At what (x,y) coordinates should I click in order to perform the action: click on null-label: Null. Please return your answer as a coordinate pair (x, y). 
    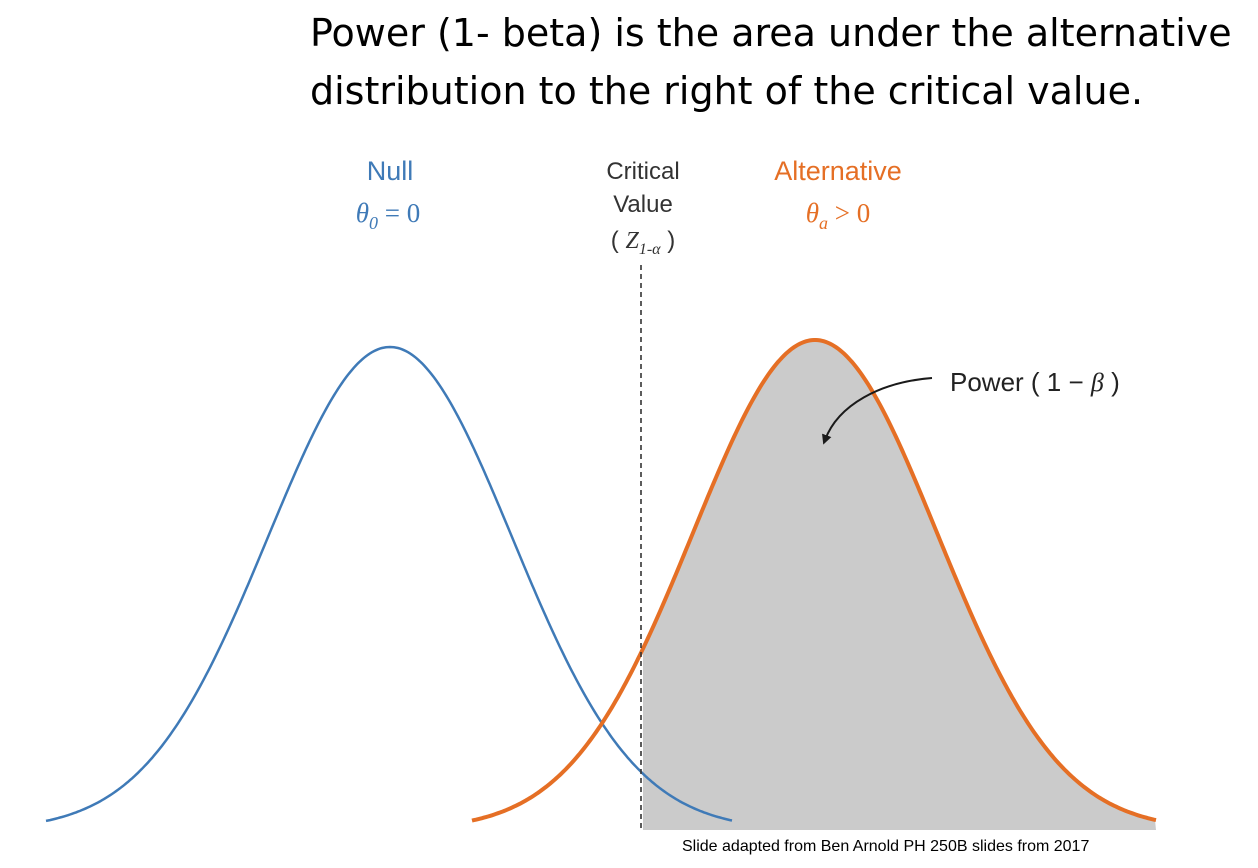
    Looking at the image, I should click on (390, 171).